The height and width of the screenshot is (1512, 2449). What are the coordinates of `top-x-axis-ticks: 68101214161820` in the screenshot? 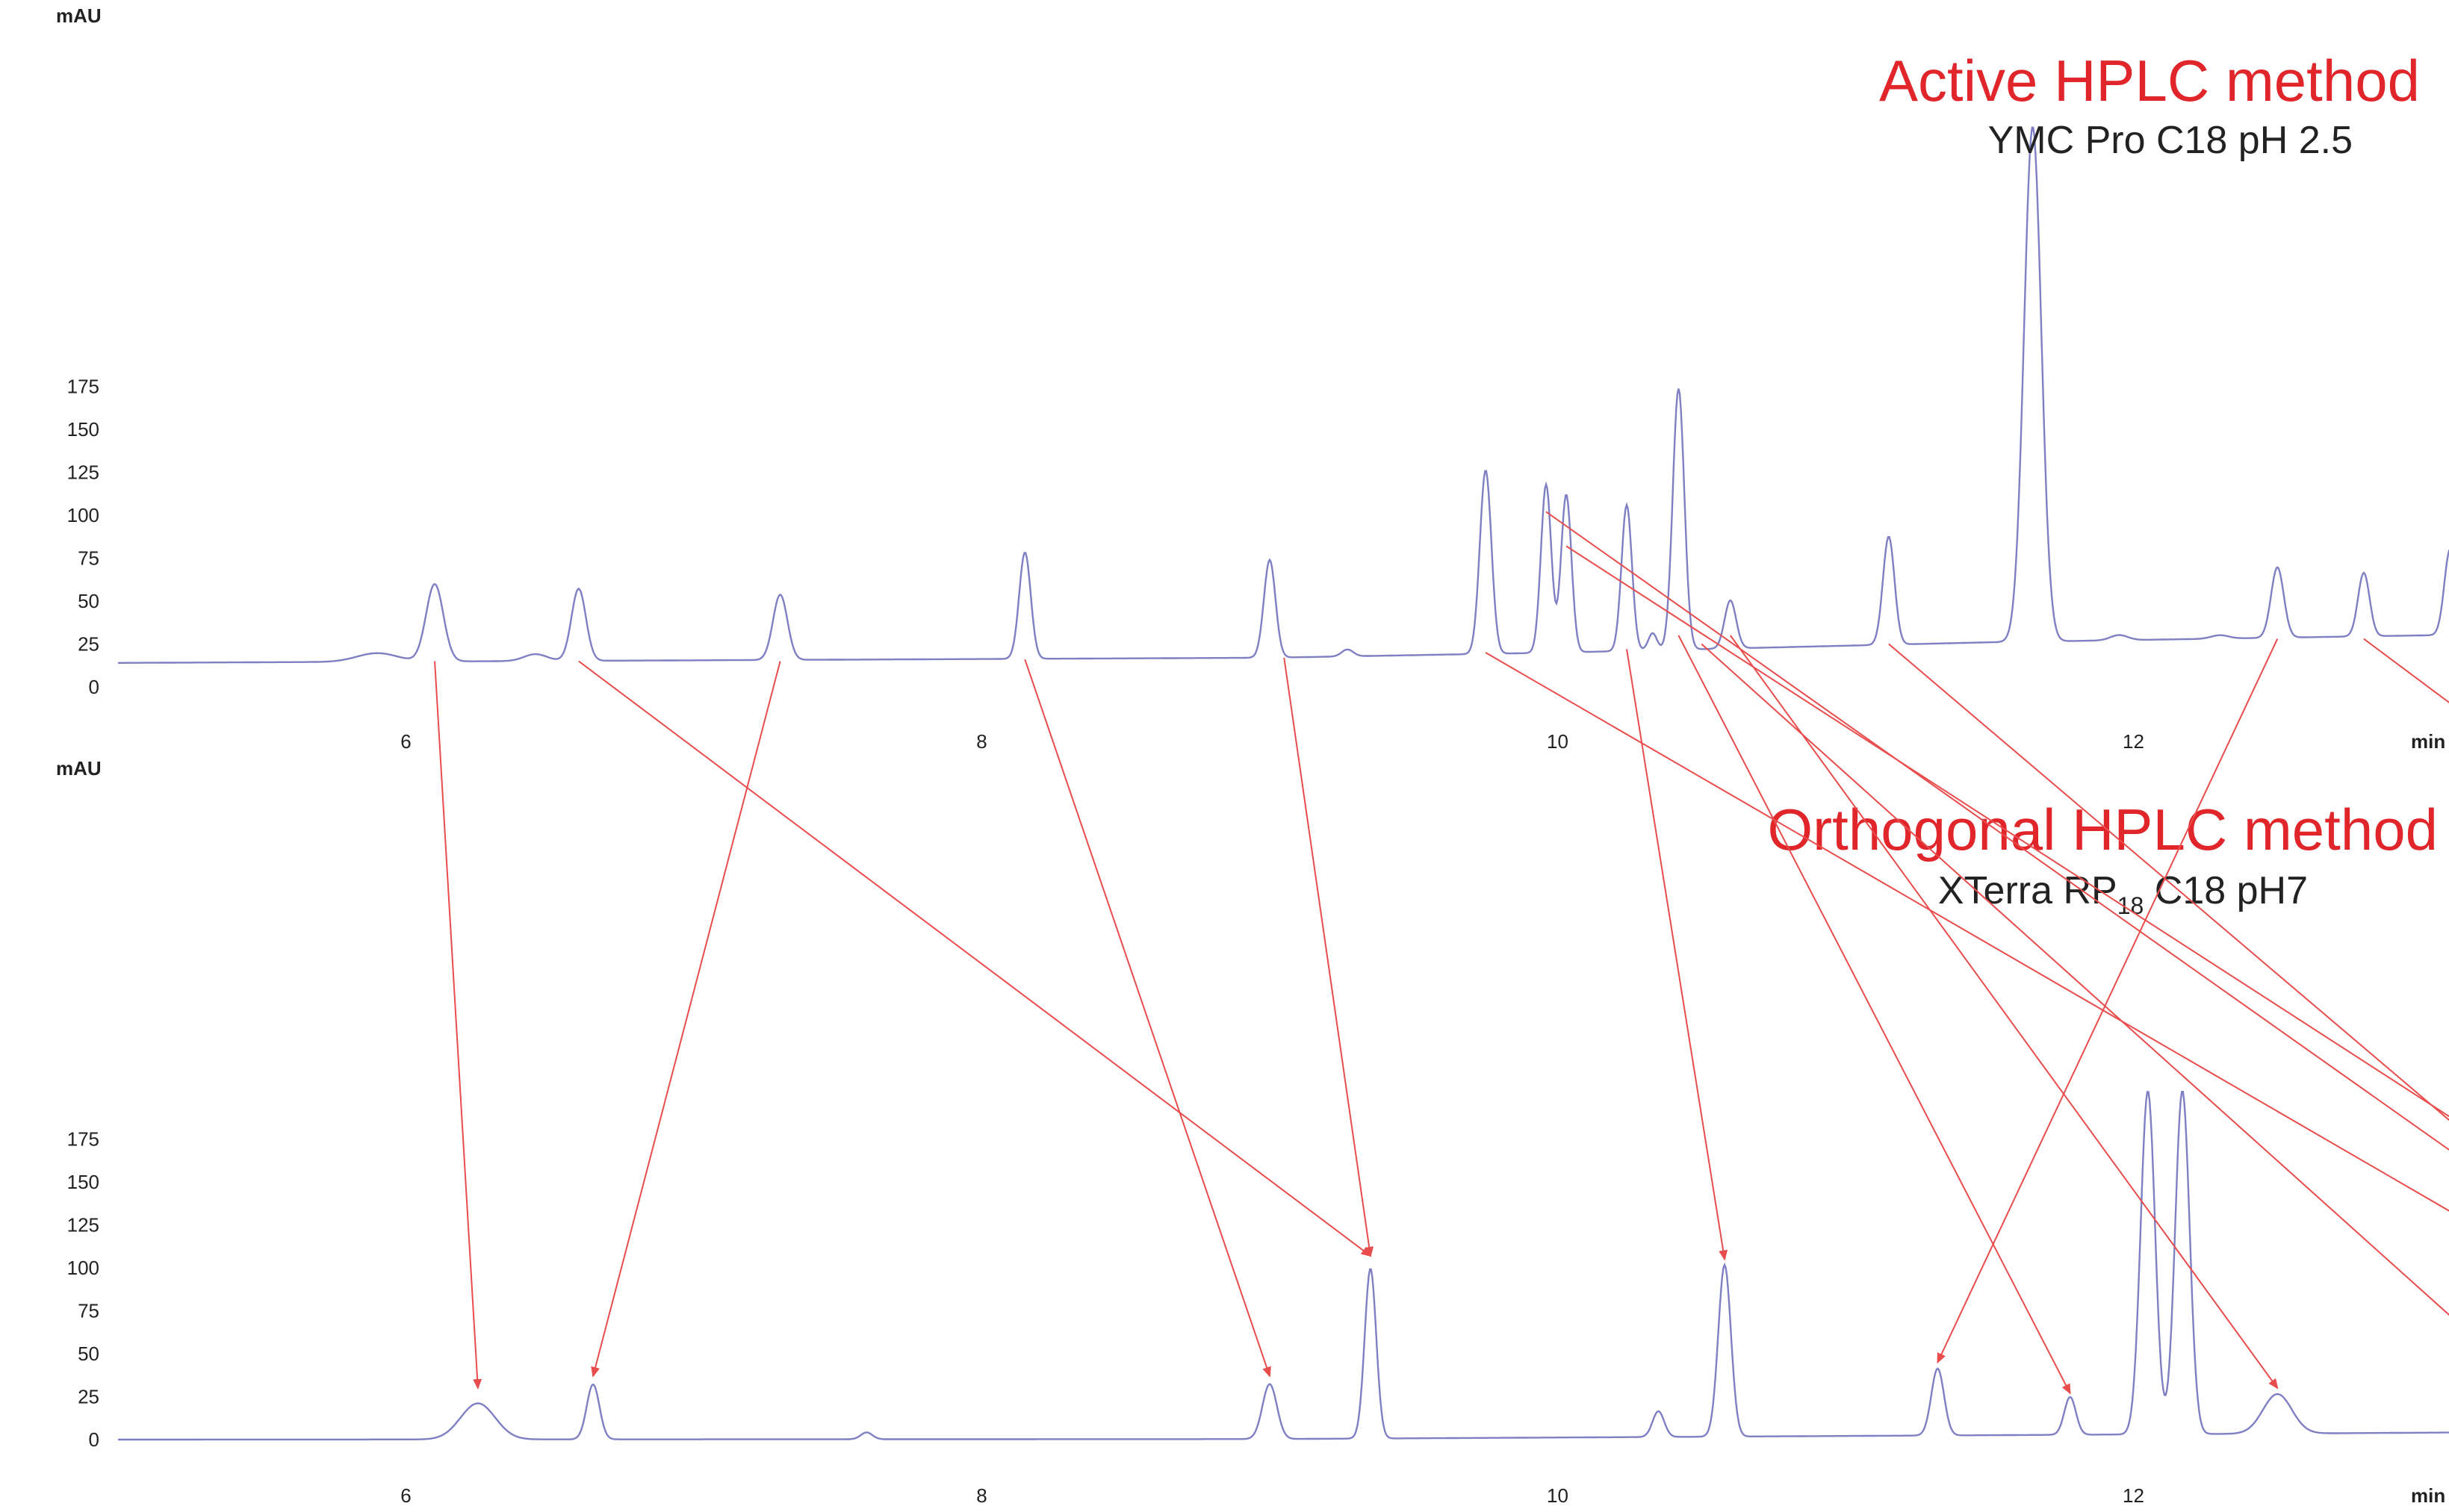 It's located at (1272, 741).